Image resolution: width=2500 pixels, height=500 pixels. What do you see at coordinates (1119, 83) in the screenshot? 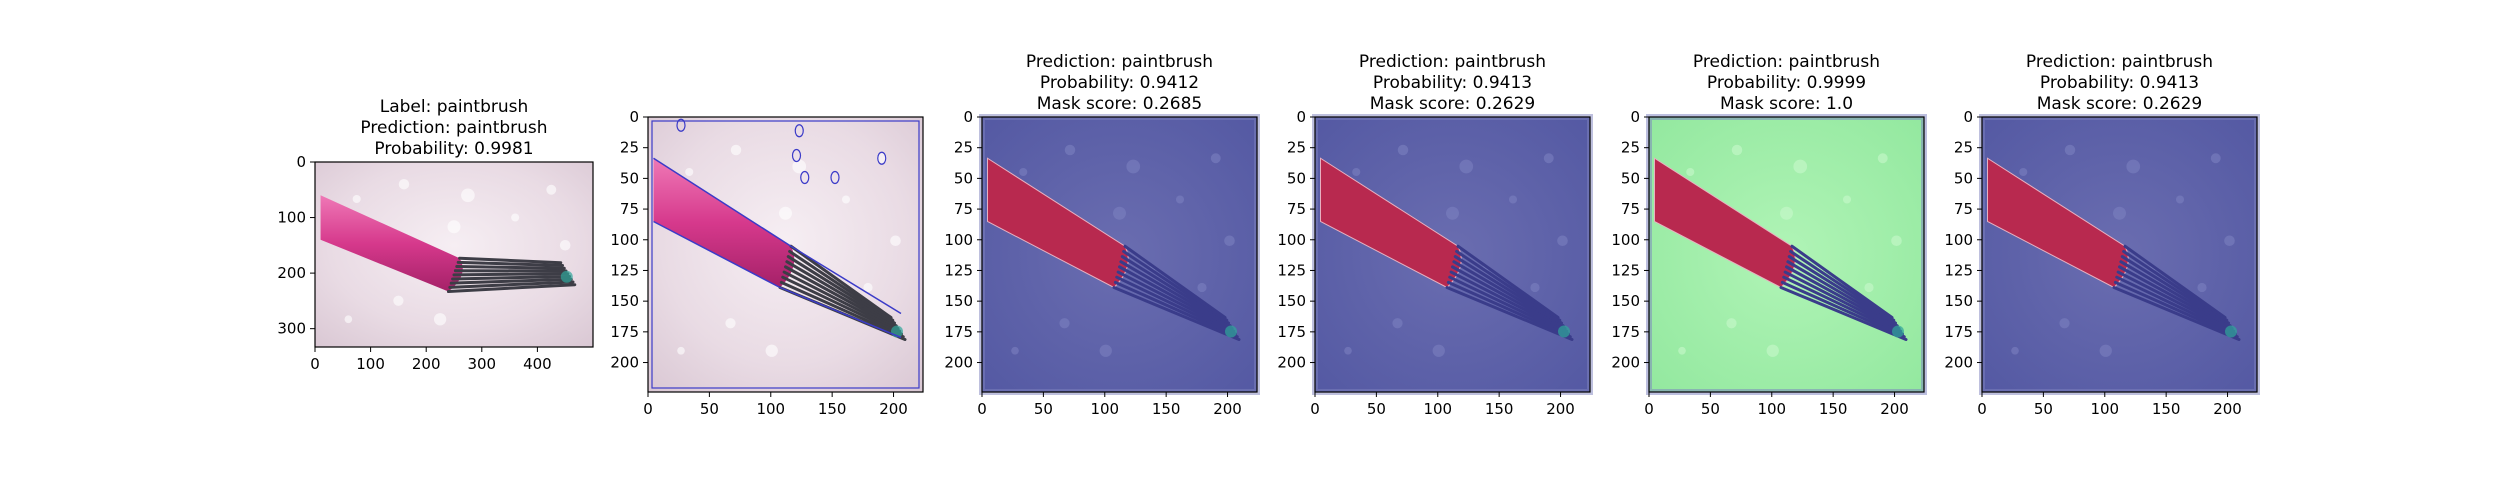
I see `panel-title-line: Probability: 0.9412` at bounding box center [1119, 83].